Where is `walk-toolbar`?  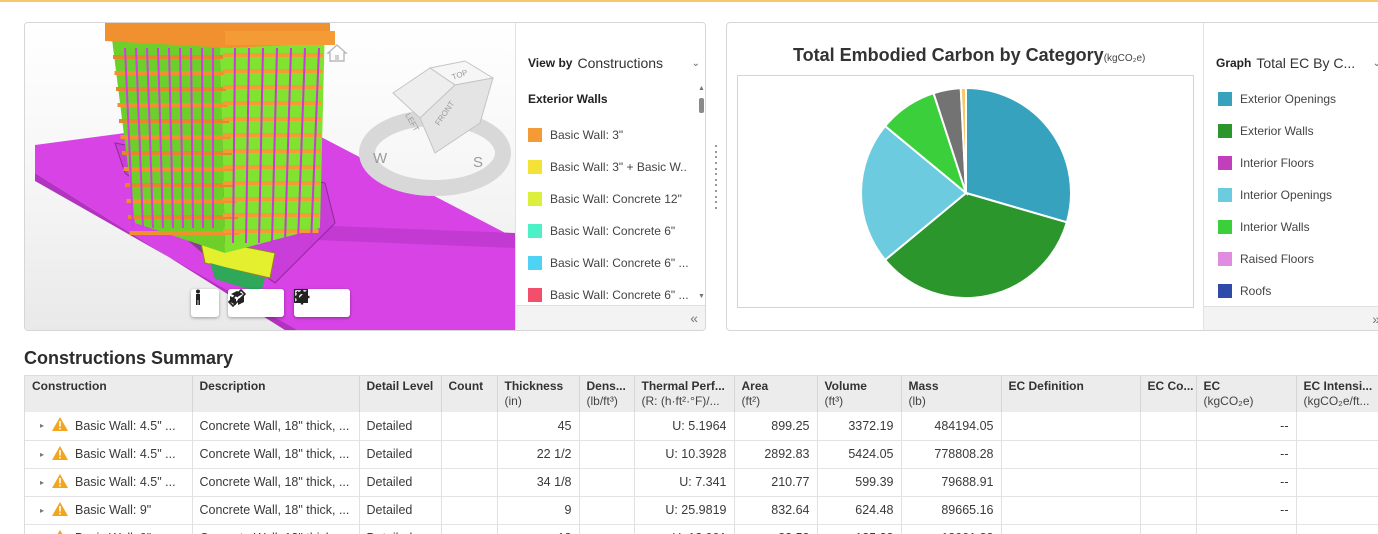 walk-toolbar is located at coordinates (205, 303).